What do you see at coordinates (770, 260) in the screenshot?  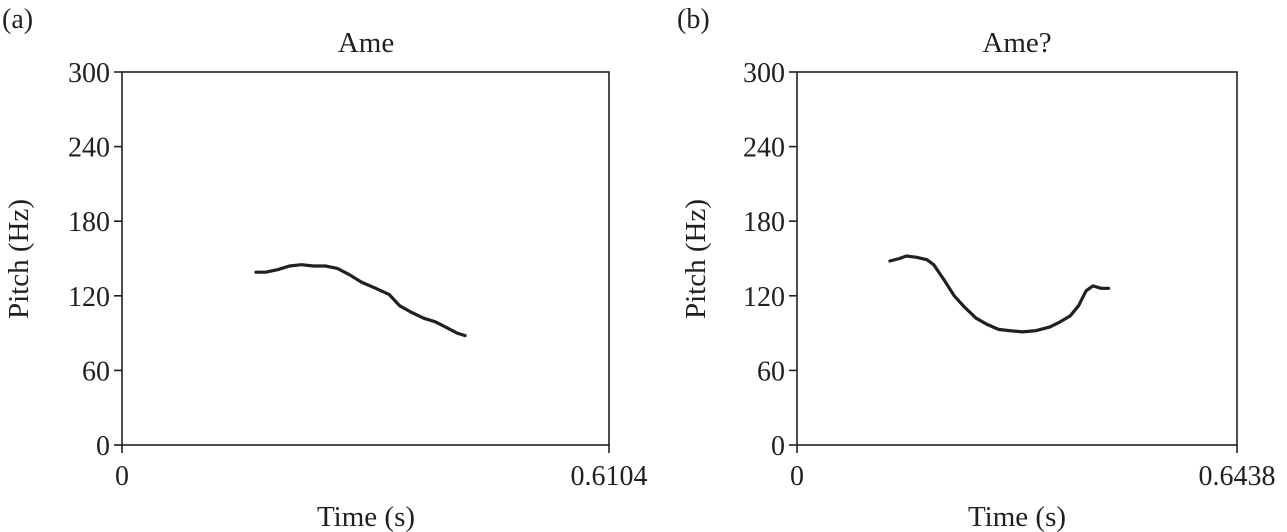 I see `chart-b-y-axis: 0 60 120 180 240 300` at bounding box center [770, 260].